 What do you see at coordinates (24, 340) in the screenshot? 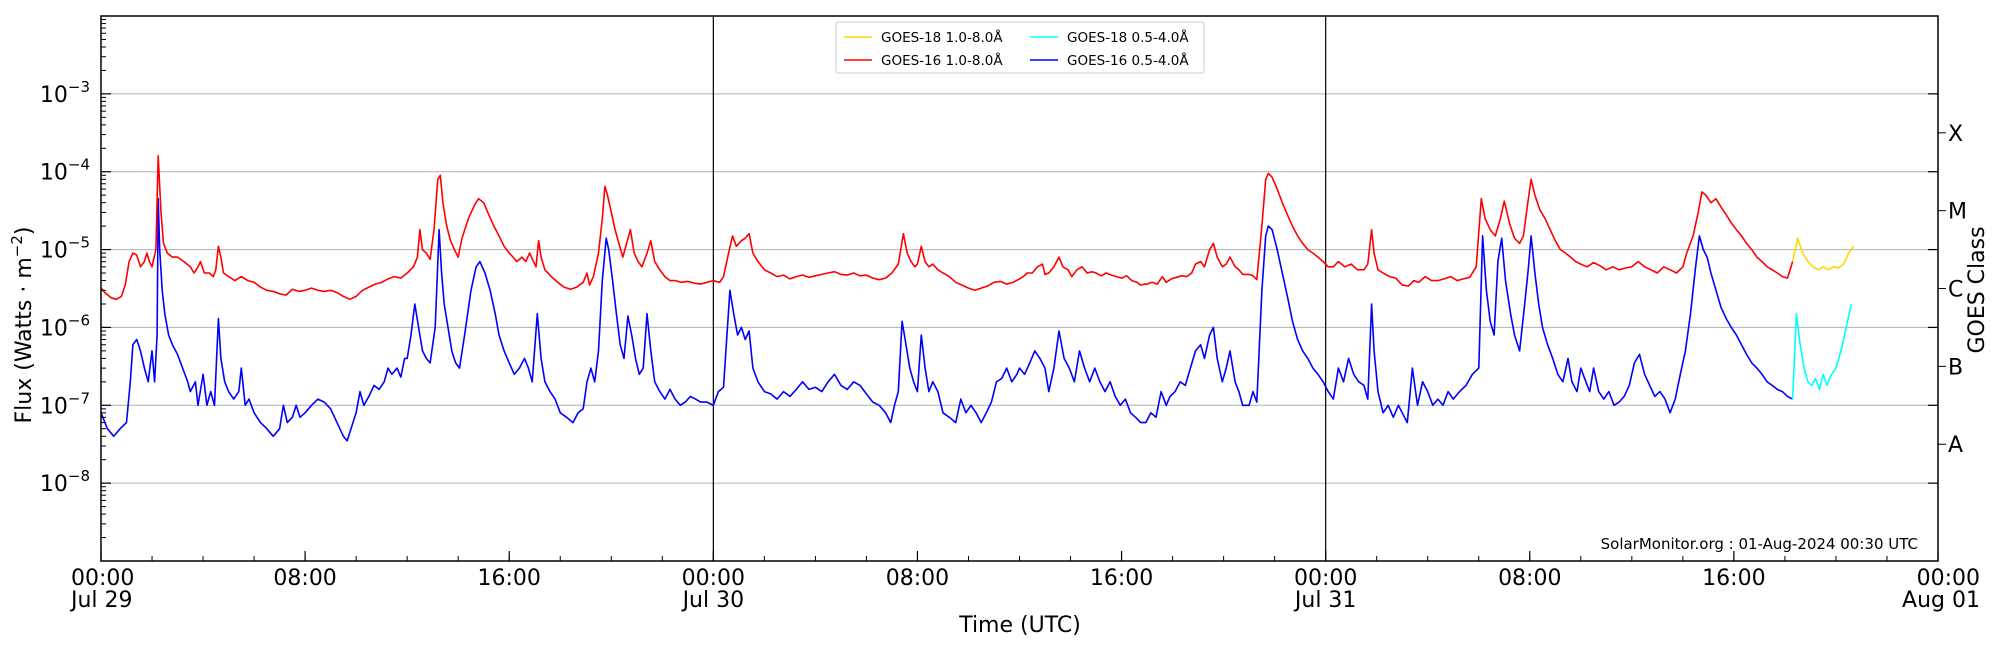
I see `y-axis-title-text: Flux (Watts · m` at bounding box center [24, 340].